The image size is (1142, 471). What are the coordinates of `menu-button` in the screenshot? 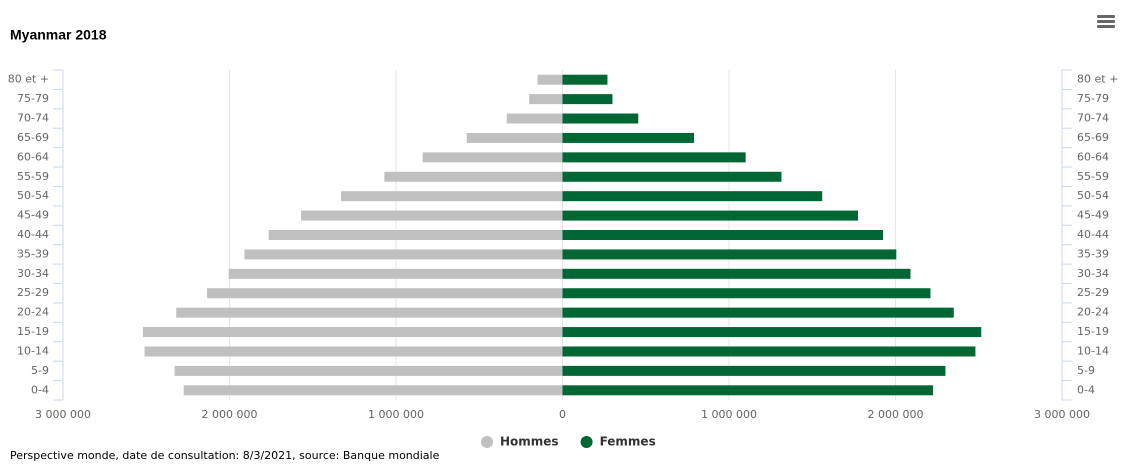 It's located at (1106, 21).